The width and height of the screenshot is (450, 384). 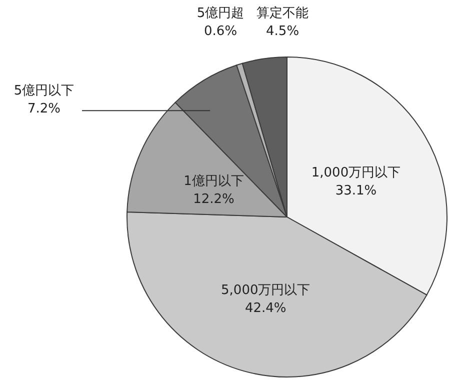 I want to click on data-label: 0.6%, so click(x=221, y=31).